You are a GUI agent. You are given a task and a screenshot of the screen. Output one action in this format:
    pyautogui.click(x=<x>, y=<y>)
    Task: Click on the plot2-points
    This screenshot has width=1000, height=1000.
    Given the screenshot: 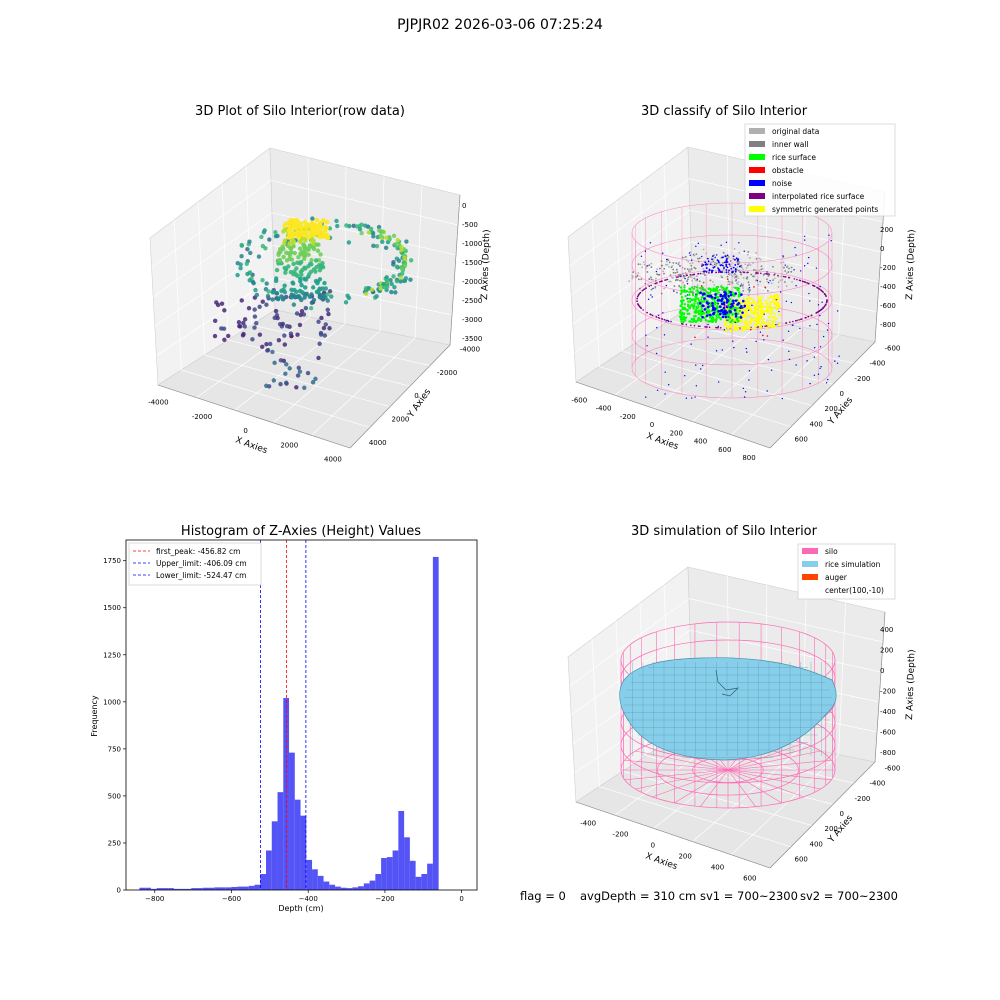 What is the action you would take?
    pyautogui.click(x=734, y=317)
    